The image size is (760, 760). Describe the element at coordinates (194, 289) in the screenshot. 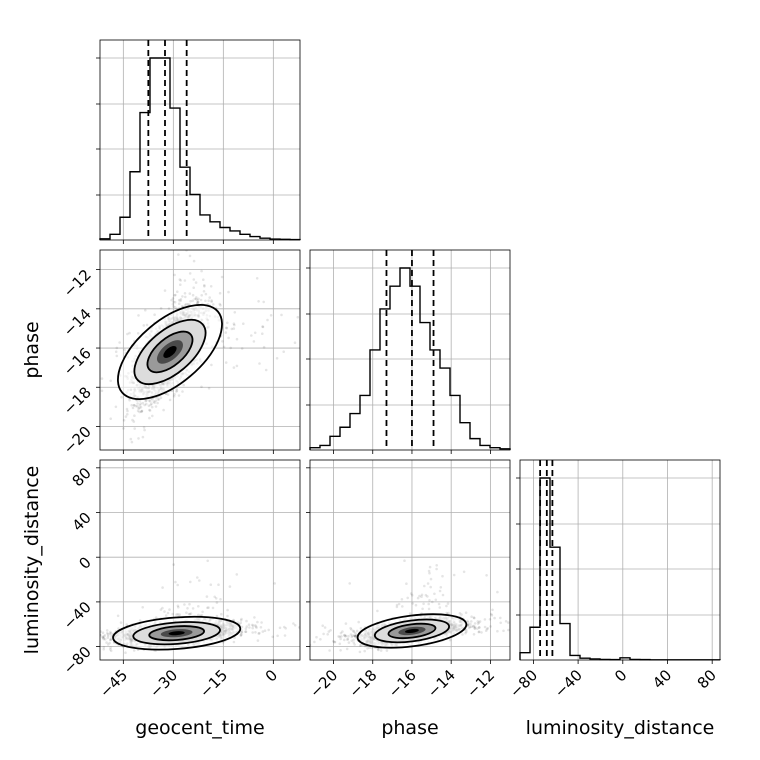

I see `panel-geocent_time_phase-content` at that location.